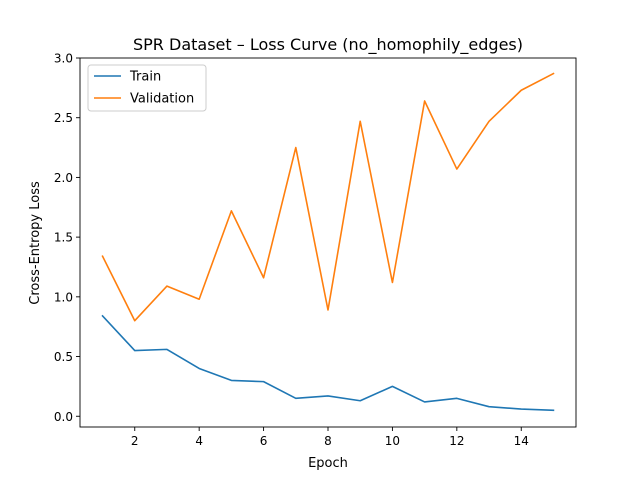 The image size is (640, 480). Describe the element at coordinates (328, 441) in the screenshot. I see `x-tick-label: 8` at that location.